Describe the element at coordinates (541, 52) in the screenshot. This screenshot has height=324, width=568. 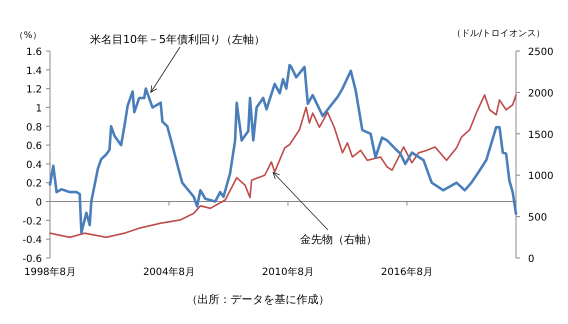
I see `y2-tick-label: 2500` at that location.